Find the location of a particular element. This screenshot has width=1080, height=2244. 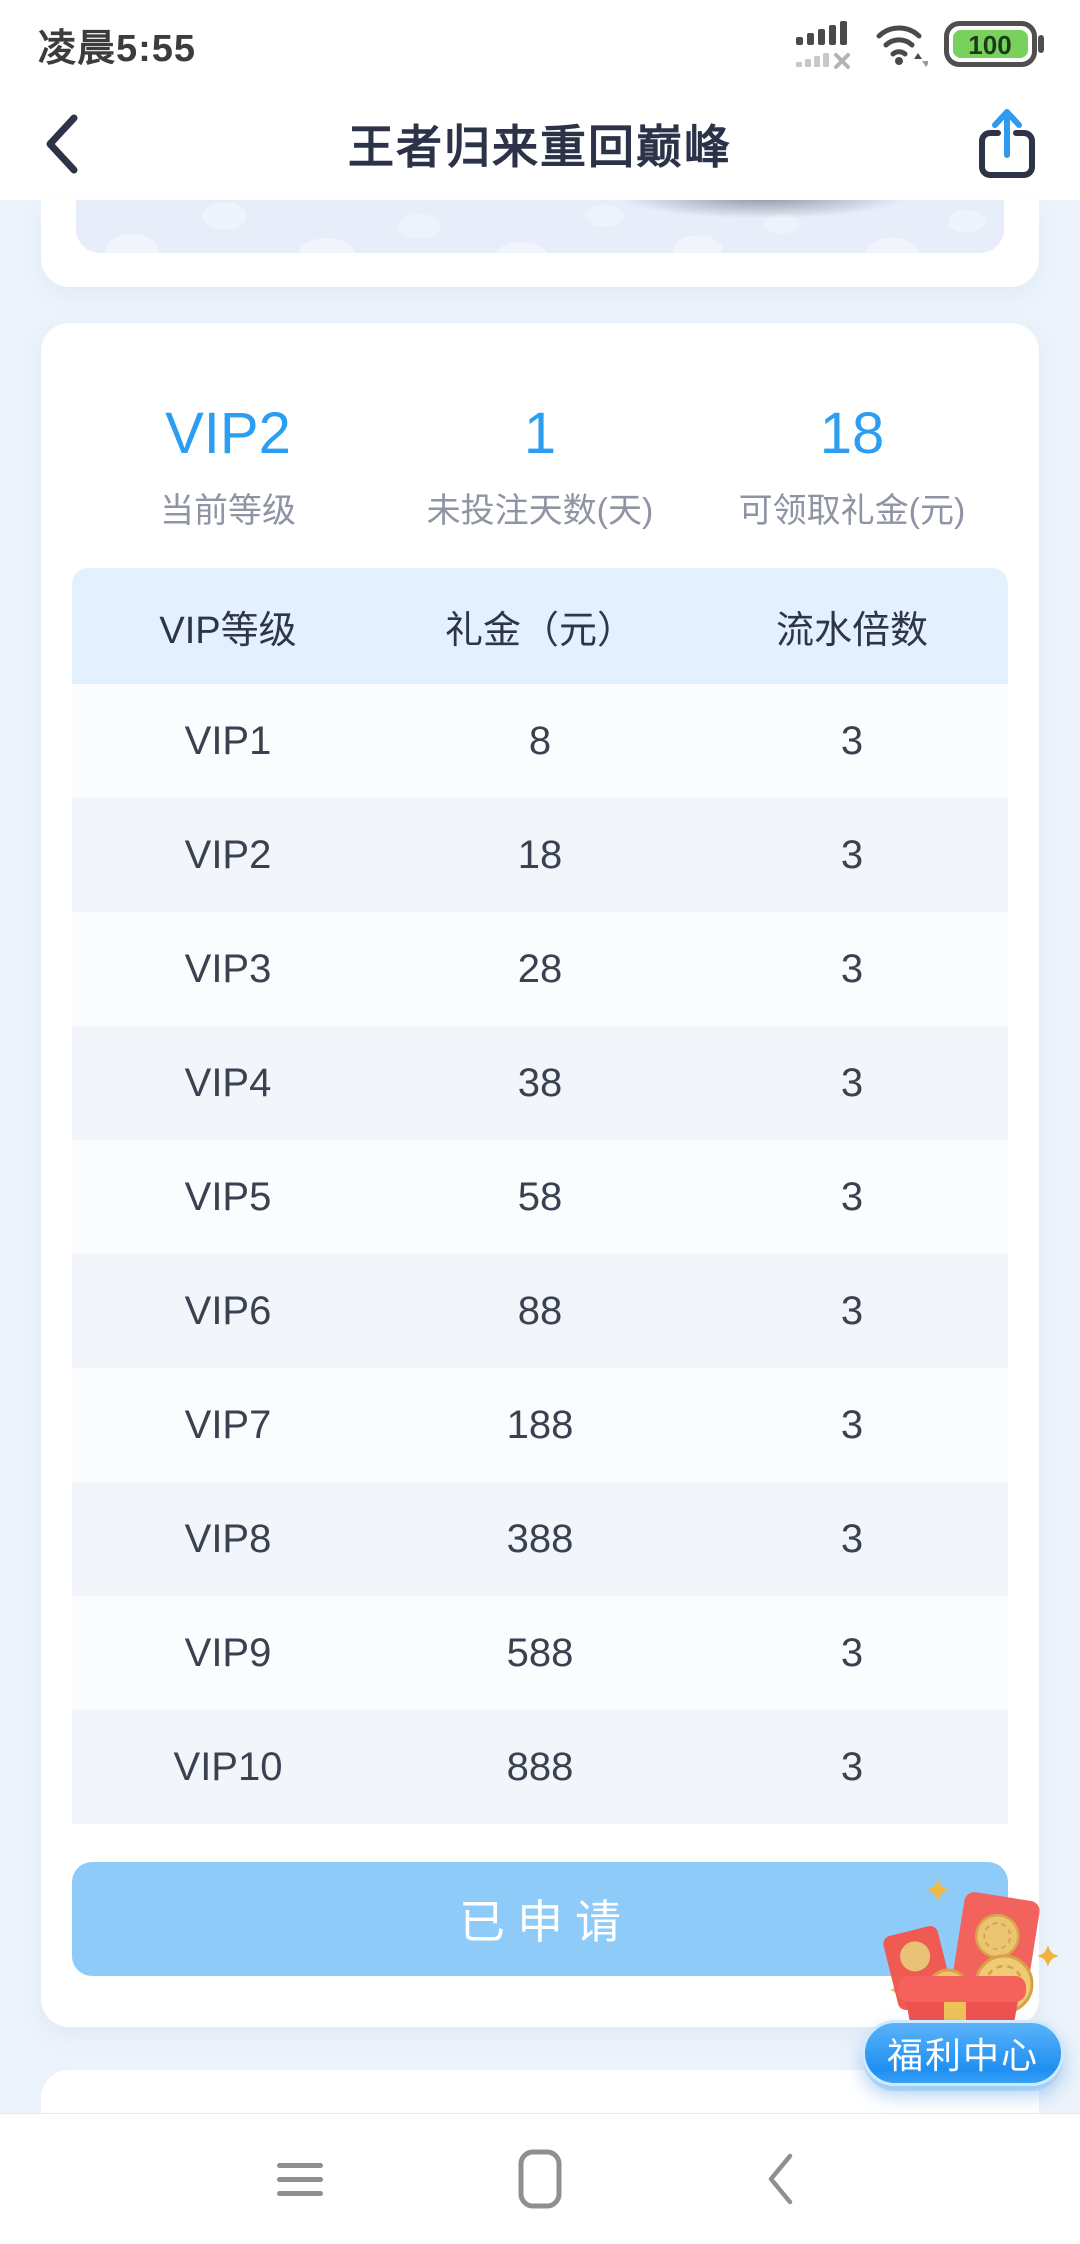

table-header-row: VIP等级 礼金（元） 流水倍数 is located at coordinates (540, 626).